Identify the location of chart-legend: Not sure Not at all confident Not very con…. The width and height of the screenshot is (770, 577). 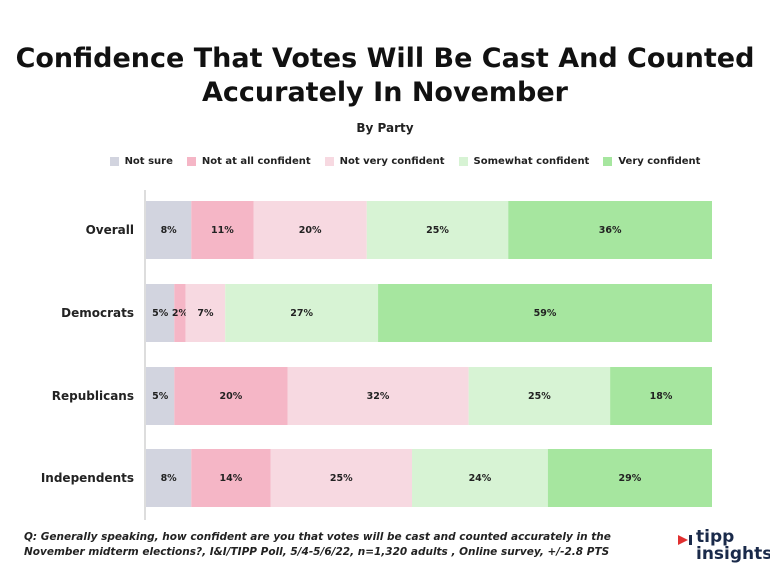
(385, 161).